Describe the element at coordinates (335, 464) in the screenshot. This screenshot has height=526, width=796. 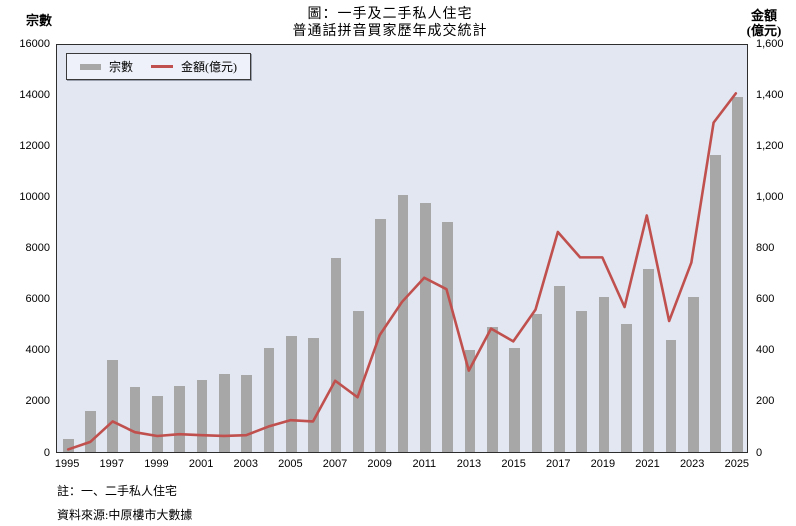
I see `x-tick-2007: 2007` at that location.